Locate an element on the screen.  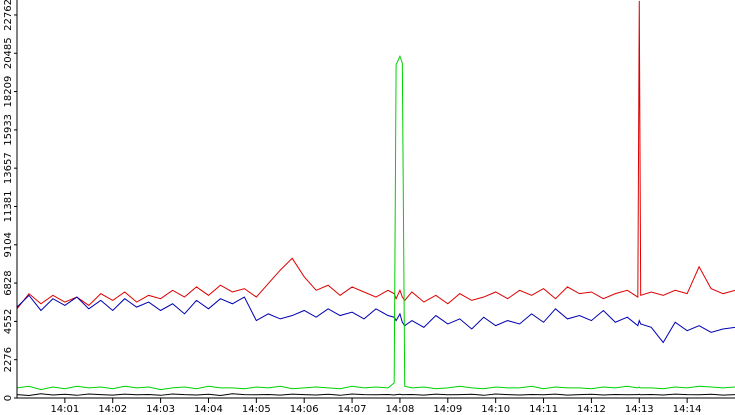
y-tick-label: 2276 is located at coordinates (8, 359).